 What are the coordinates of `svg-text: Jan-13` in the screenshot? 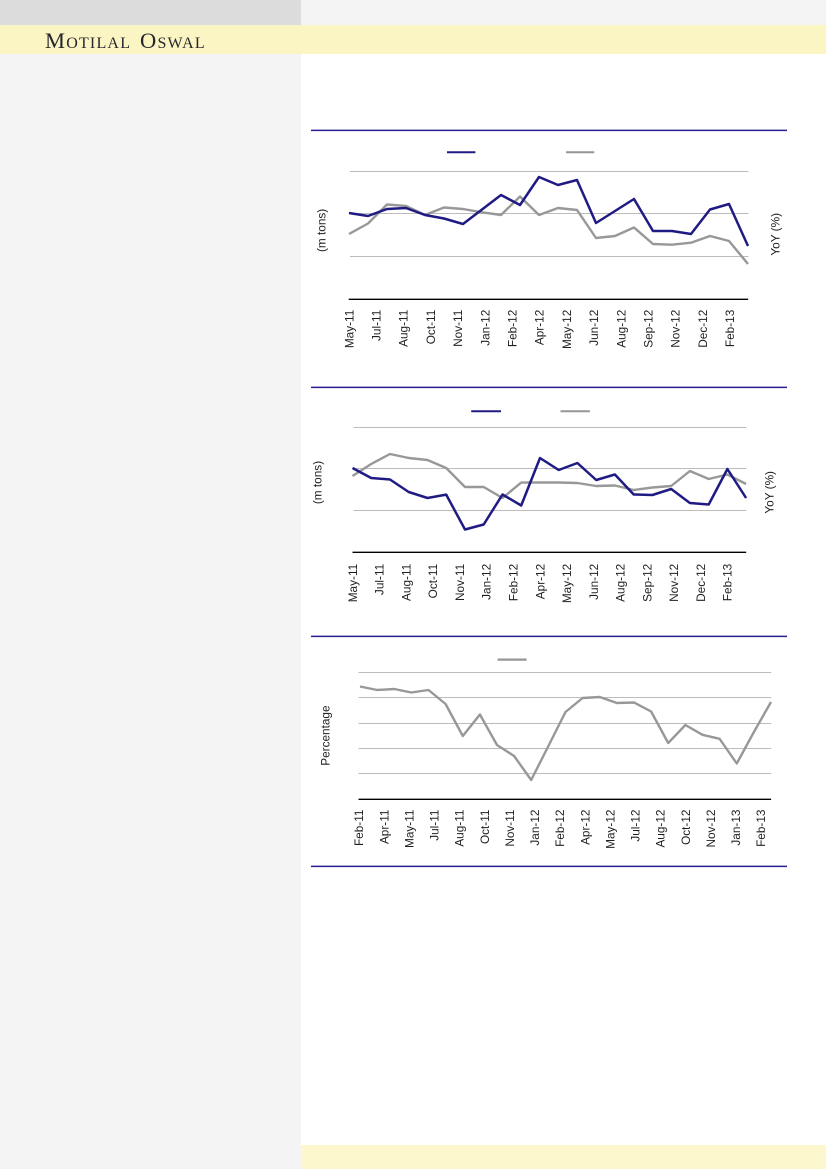 It's located at (736, 827).